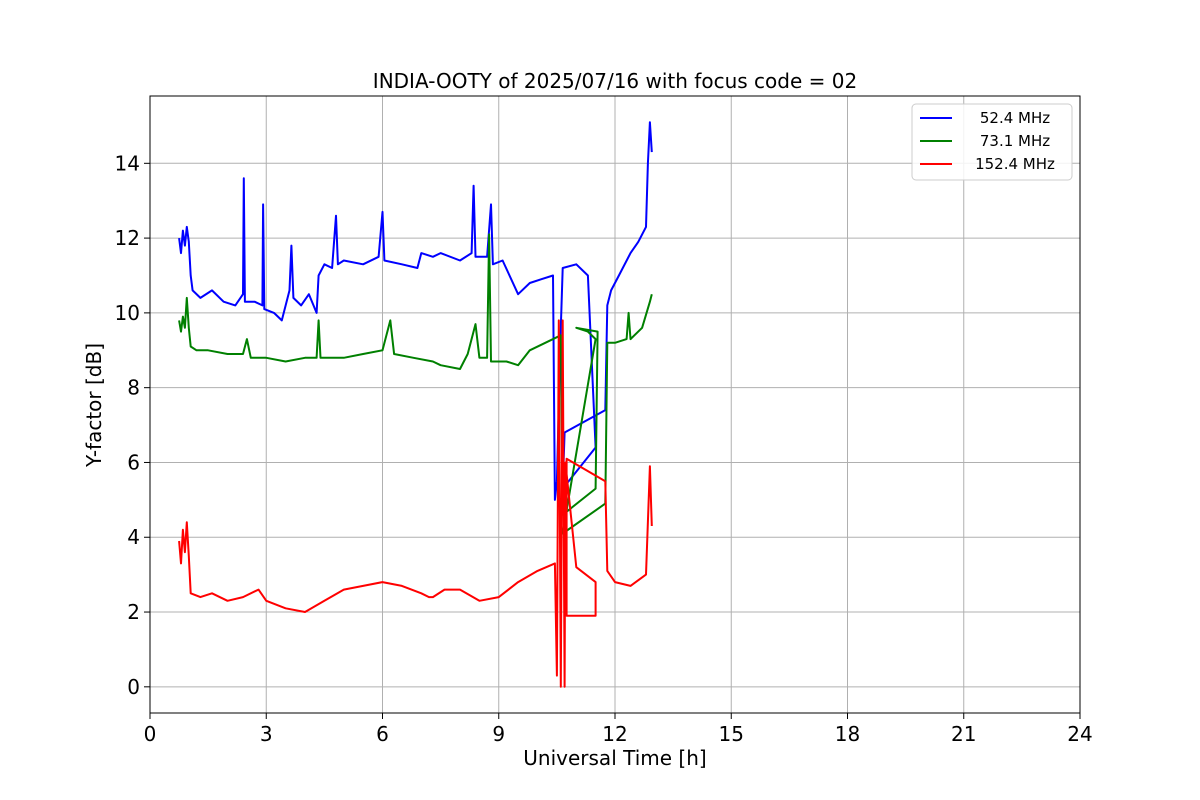 Image resolution: width=1200 pixels, height=800 pixels. I want to click on y-tick-label: 14, so click(127, 163).